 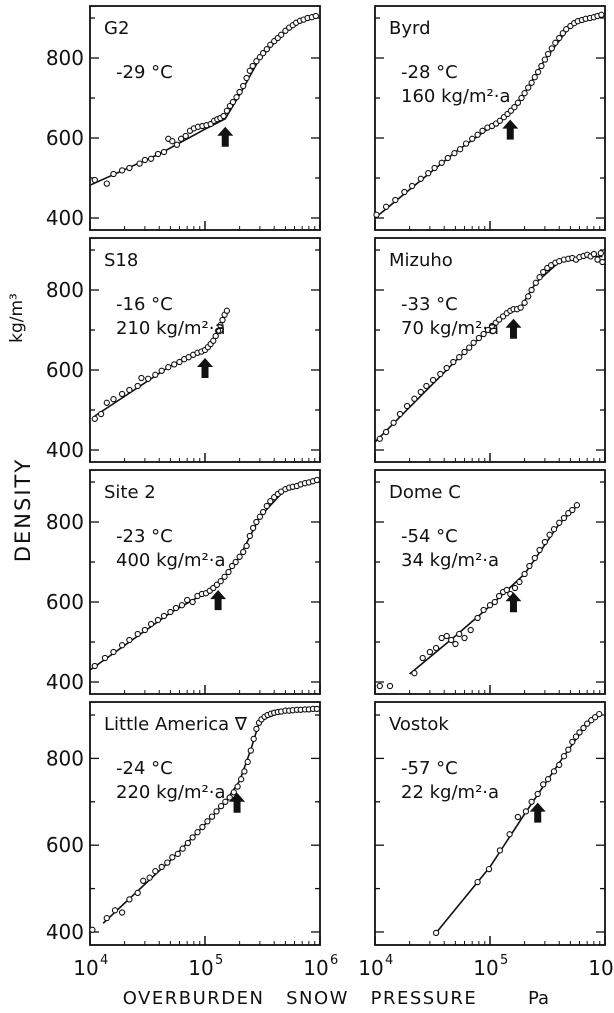 What do you see at coordinates (429, 768) in the screenshot?
I see `panel-temperature: -57 °C` at bounding box center [429, 768].